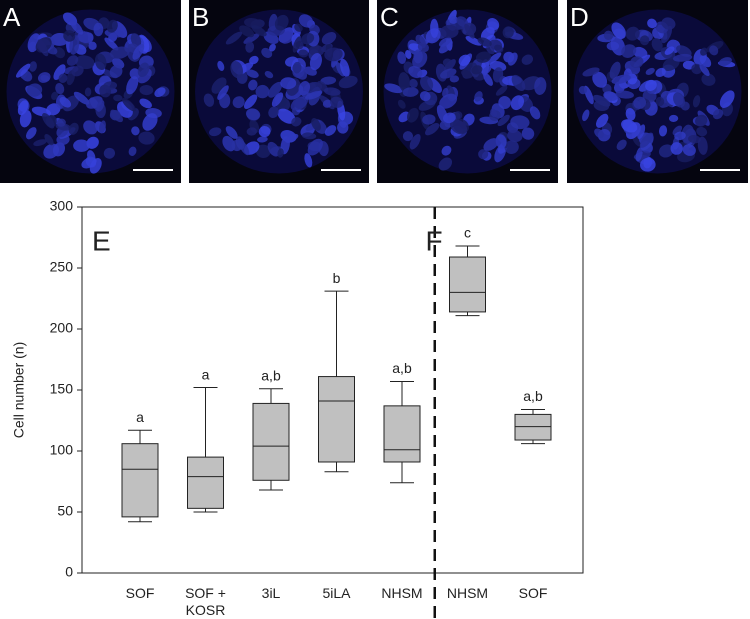 The image size is (750, 619). Describe the element at coordinates (101, 240) in the screenshot. I see `group-label: E` at that location.